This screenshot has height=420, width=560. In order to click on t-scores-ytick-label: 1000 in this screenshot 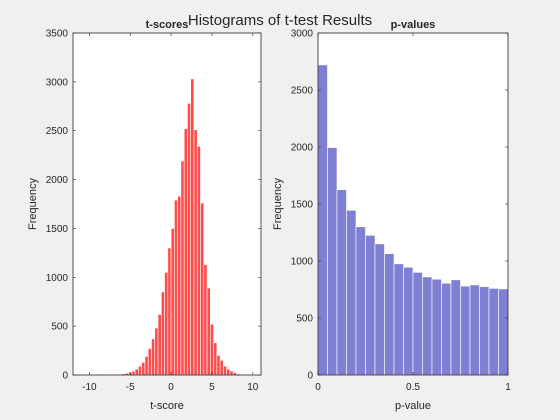, I will do `click(57, 278)`.